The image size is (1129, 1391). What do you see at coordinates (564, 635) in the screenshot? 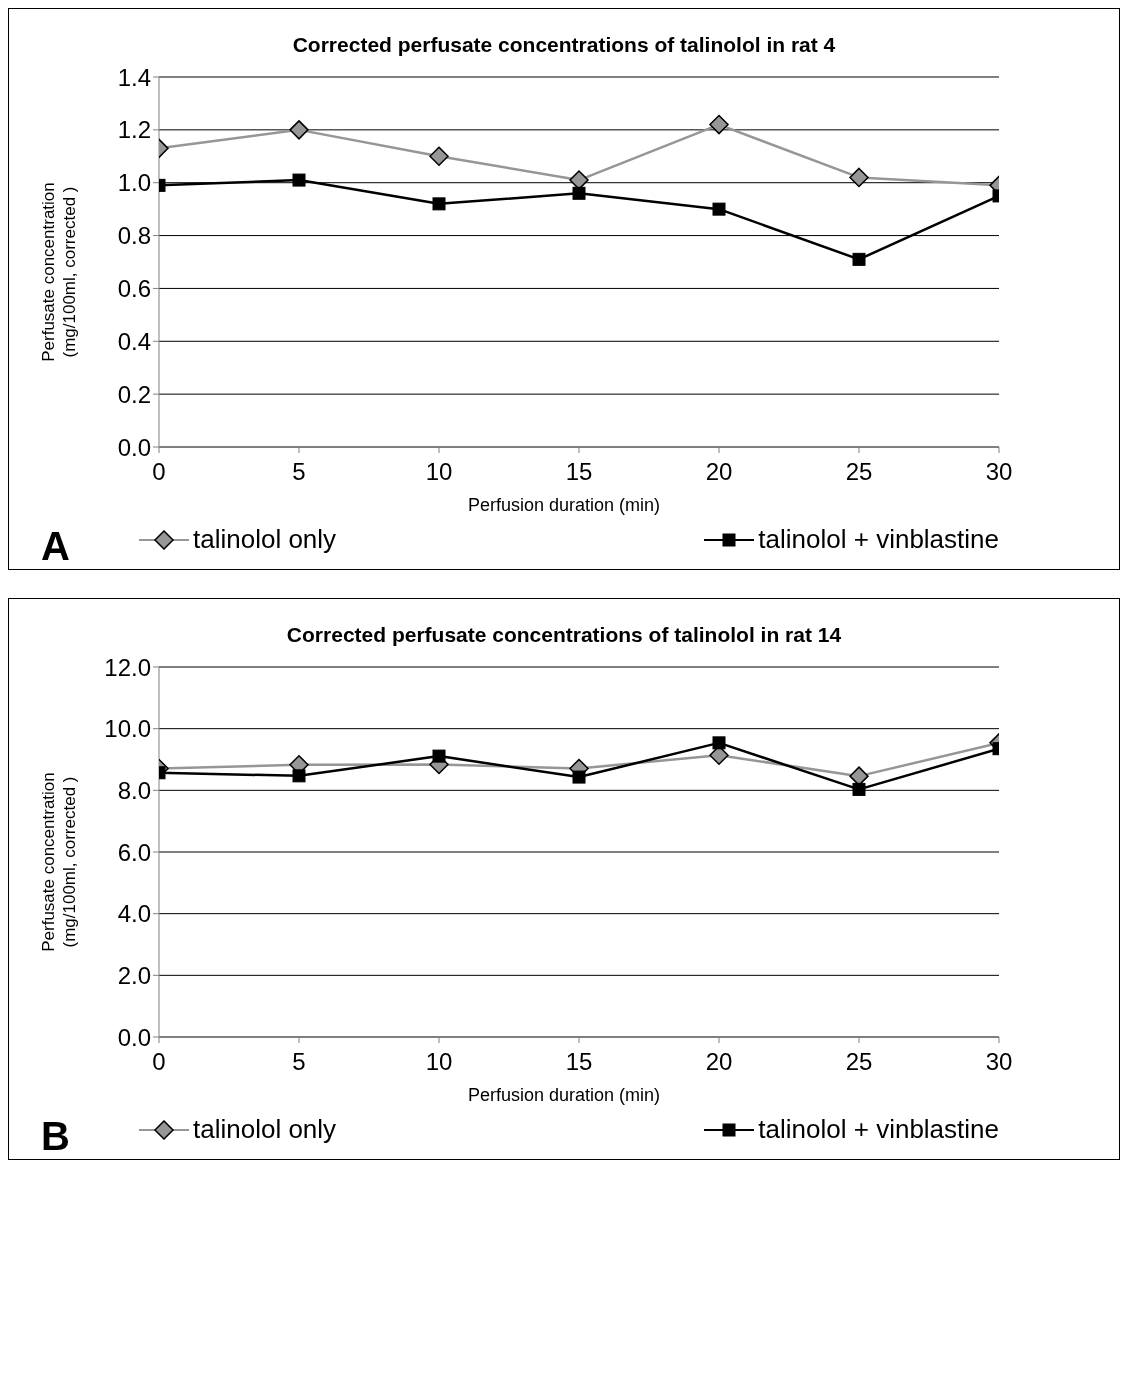
I see `chart-title: Corrected perfusate concentrations of talinolol in rat 14` at bounding box center [564, 635].